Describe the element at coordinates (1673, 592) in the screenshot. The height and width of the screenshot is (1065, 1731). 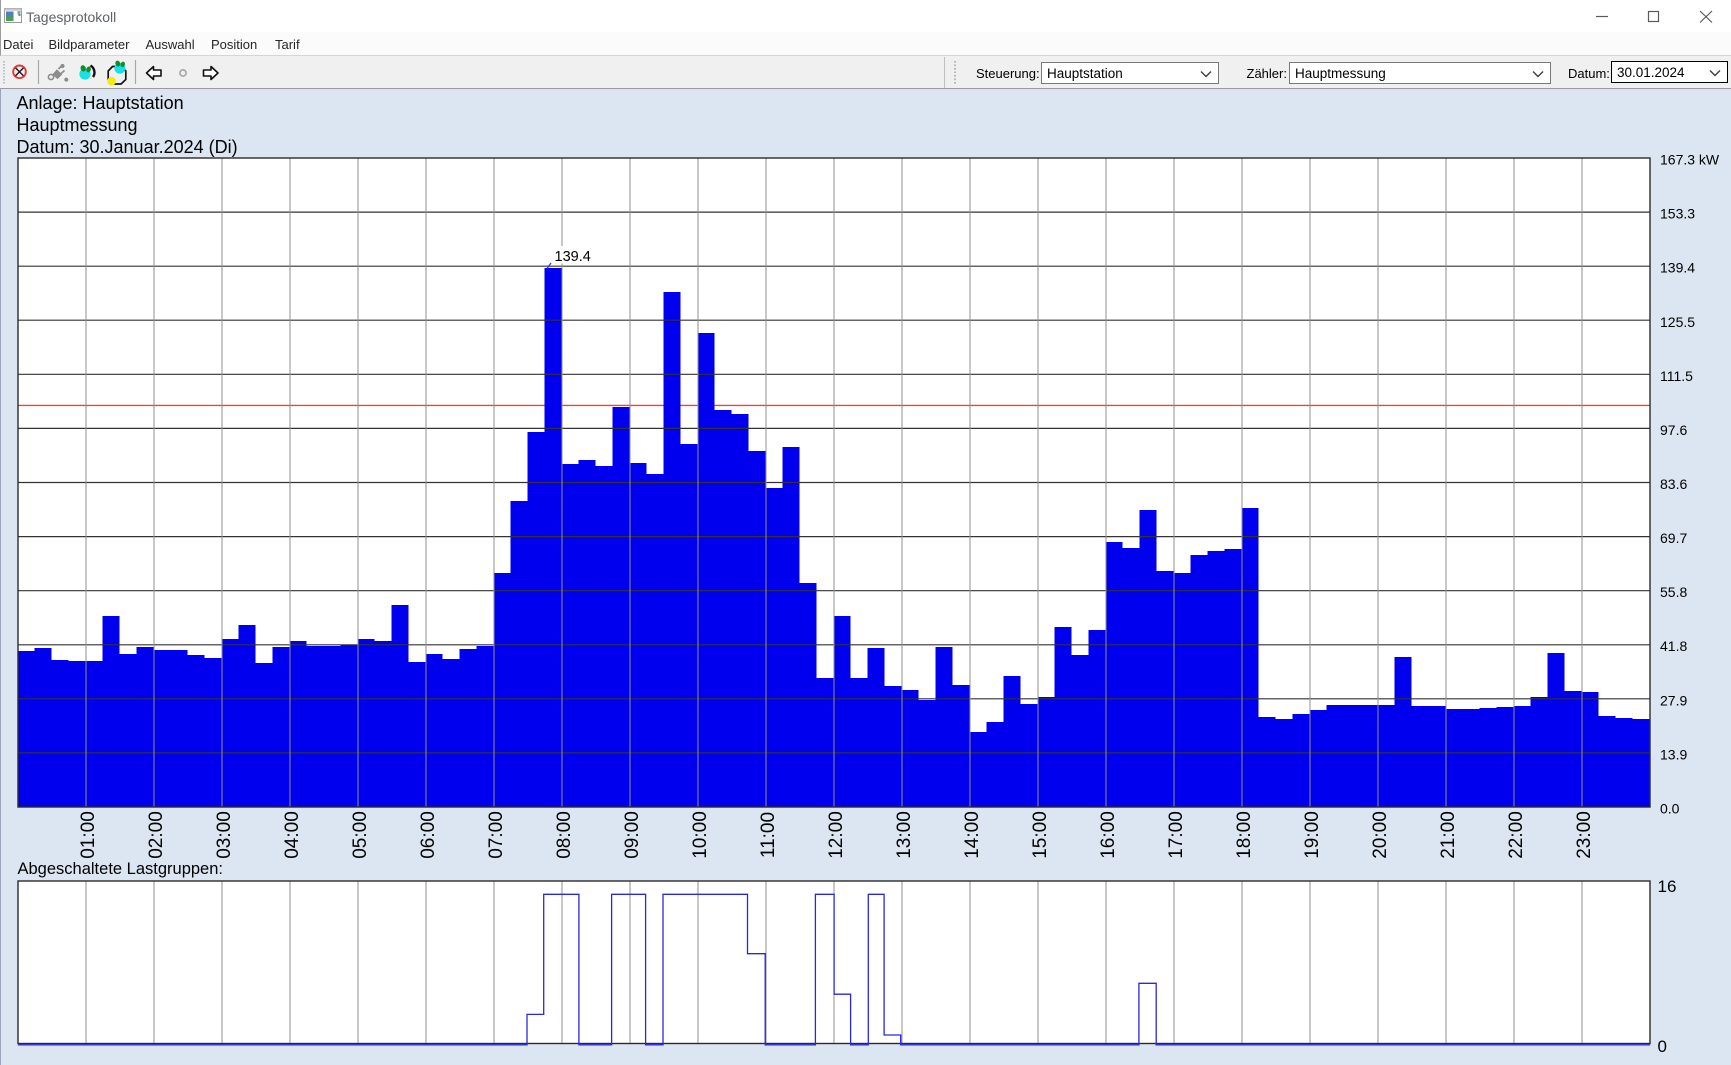
I see `svg-text: 55.8` at that location.